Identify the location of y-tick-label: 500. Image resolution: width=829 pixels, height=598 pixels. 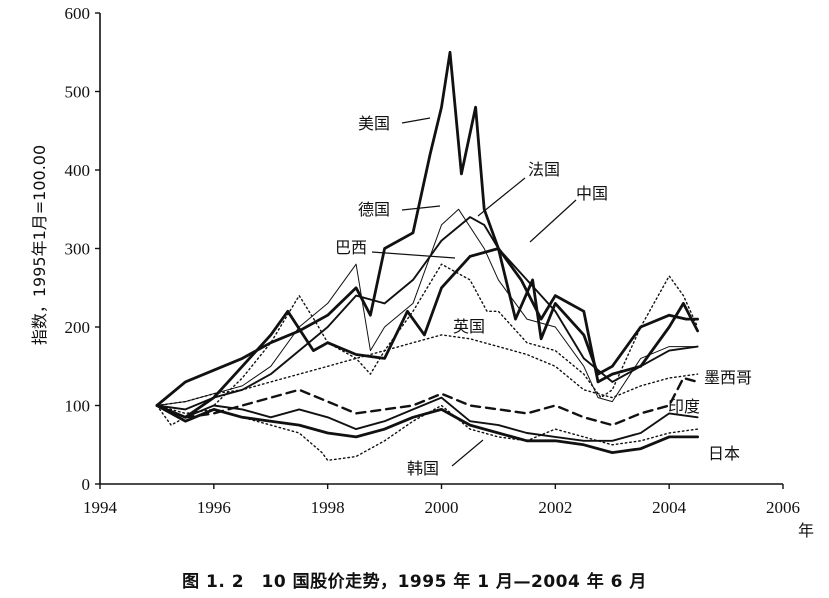
(78, 92).